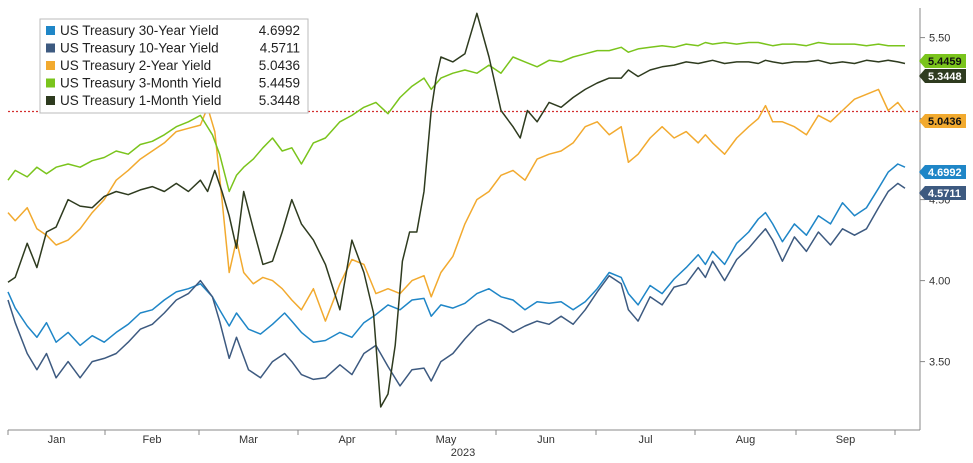 The image size is (973, 463). I want to click on x-tick-labels: Jan Feb Mar Apr May Jun Jul Aug Sep, so click(451, 438).